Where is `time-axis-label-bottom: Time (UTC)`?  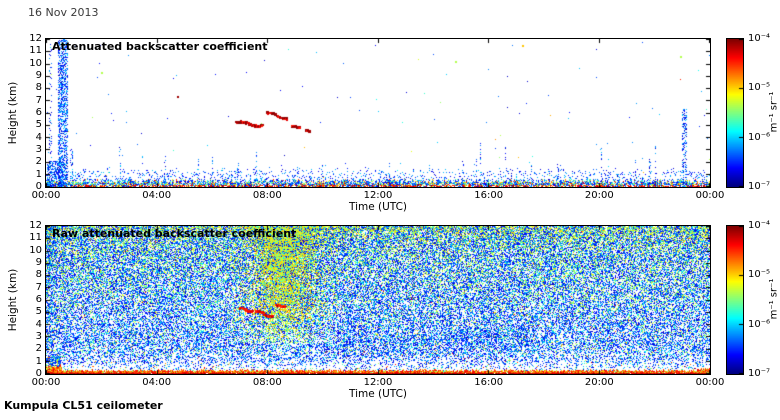 time-axis-label-bottom: Time (UTC) is located at coordinates (378, 394).